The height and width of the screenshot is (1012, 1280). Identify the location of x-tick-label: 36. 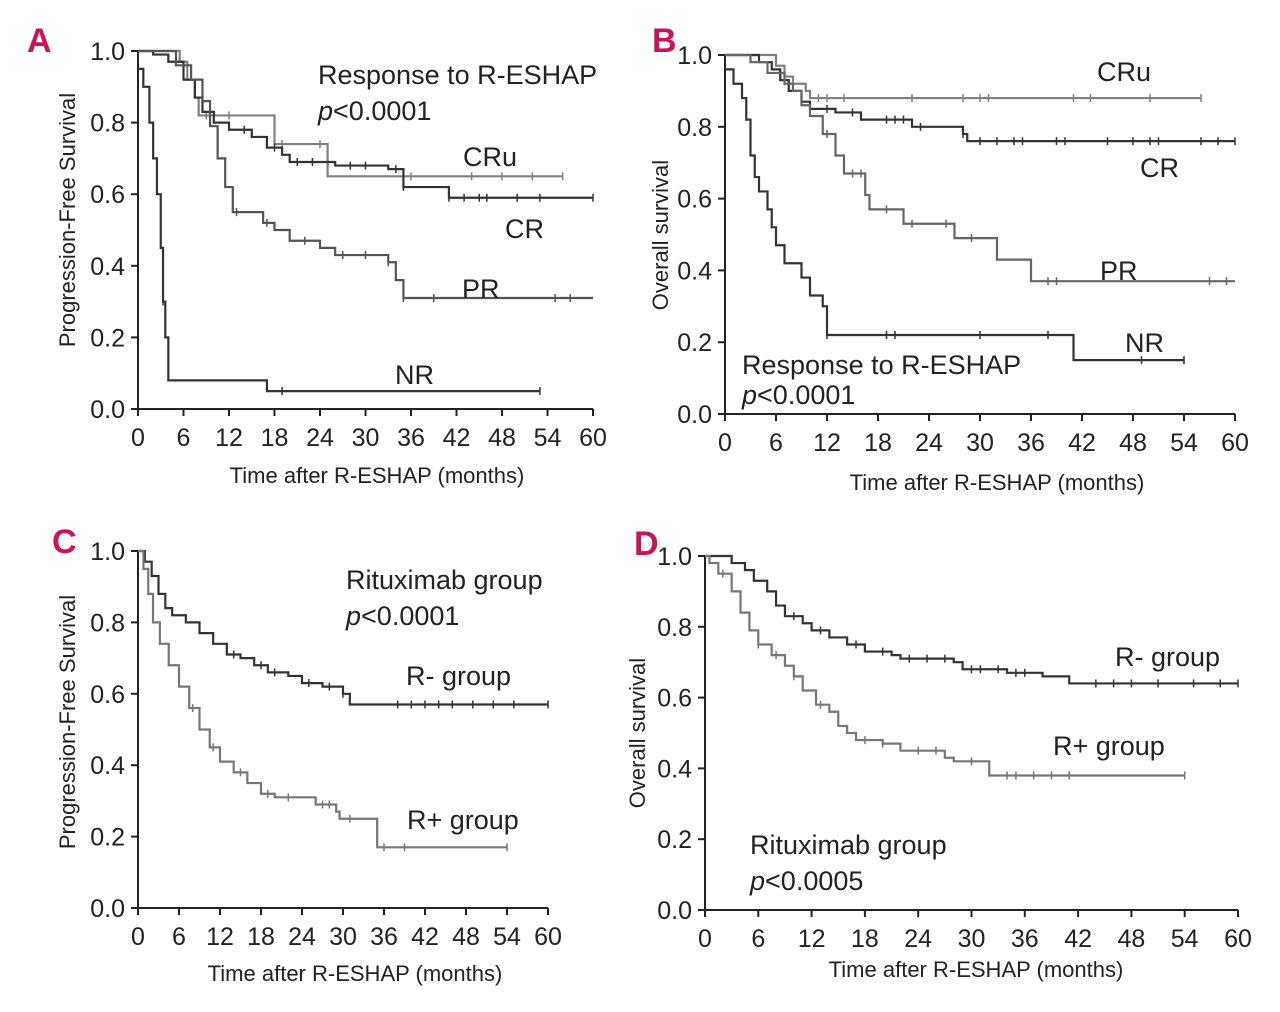
(1031, 443).